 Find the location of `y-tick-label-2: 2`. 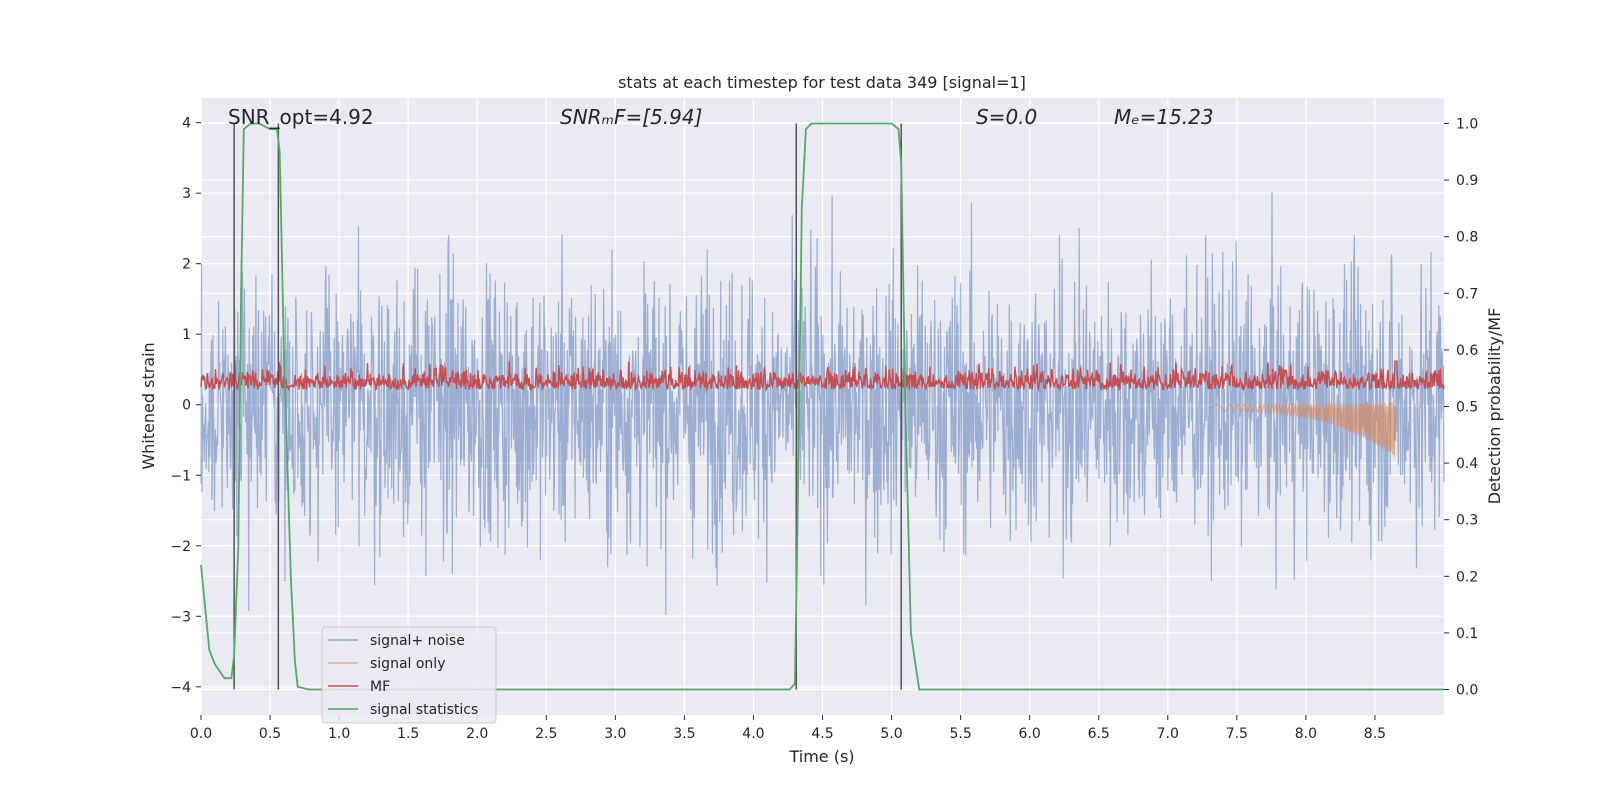

y-tick-label-2: 2 is located at coordinates (186, 265).